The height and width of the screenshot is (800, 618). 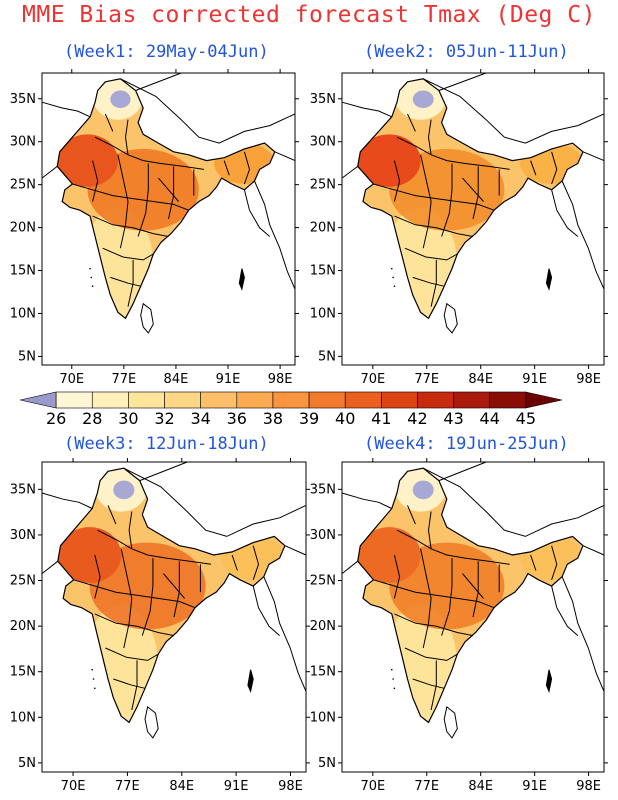 I want to click on northwest-heat-zone, so click(x=89, y=555).